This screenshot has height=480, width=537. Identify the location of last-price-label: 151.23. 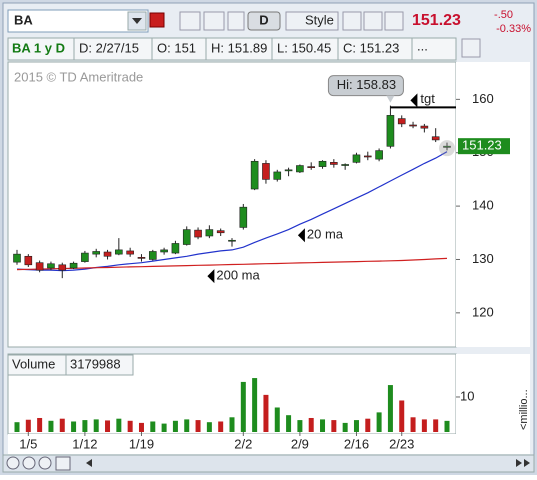
(482, 145).